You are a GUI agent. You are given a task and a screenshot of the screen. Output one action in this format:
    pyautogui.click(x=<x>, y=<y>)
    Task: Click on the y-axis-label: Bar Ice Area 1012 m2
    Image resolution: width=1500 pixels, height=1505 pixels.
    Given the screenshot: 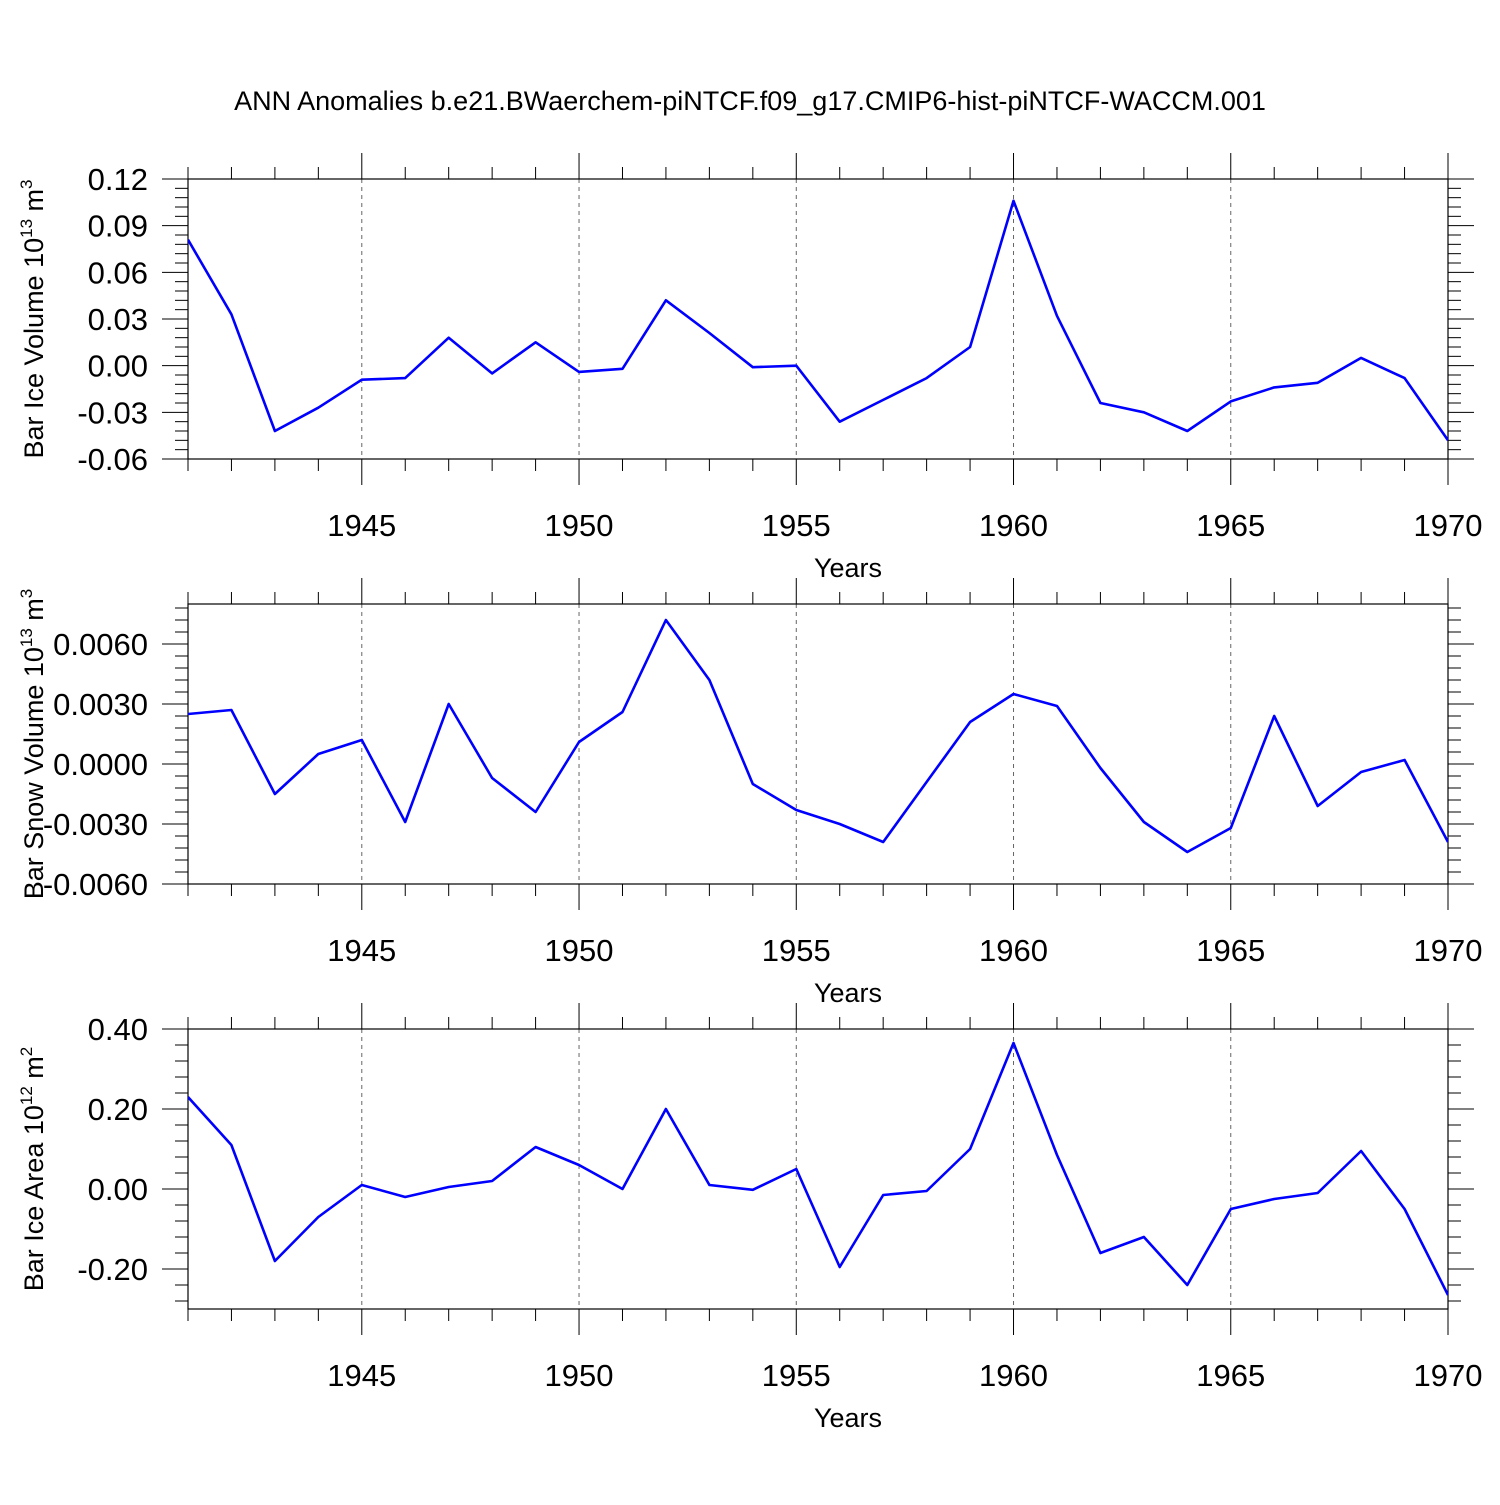 What is the action you would take?
    pyautogui.click(x=33, y=1169)
    